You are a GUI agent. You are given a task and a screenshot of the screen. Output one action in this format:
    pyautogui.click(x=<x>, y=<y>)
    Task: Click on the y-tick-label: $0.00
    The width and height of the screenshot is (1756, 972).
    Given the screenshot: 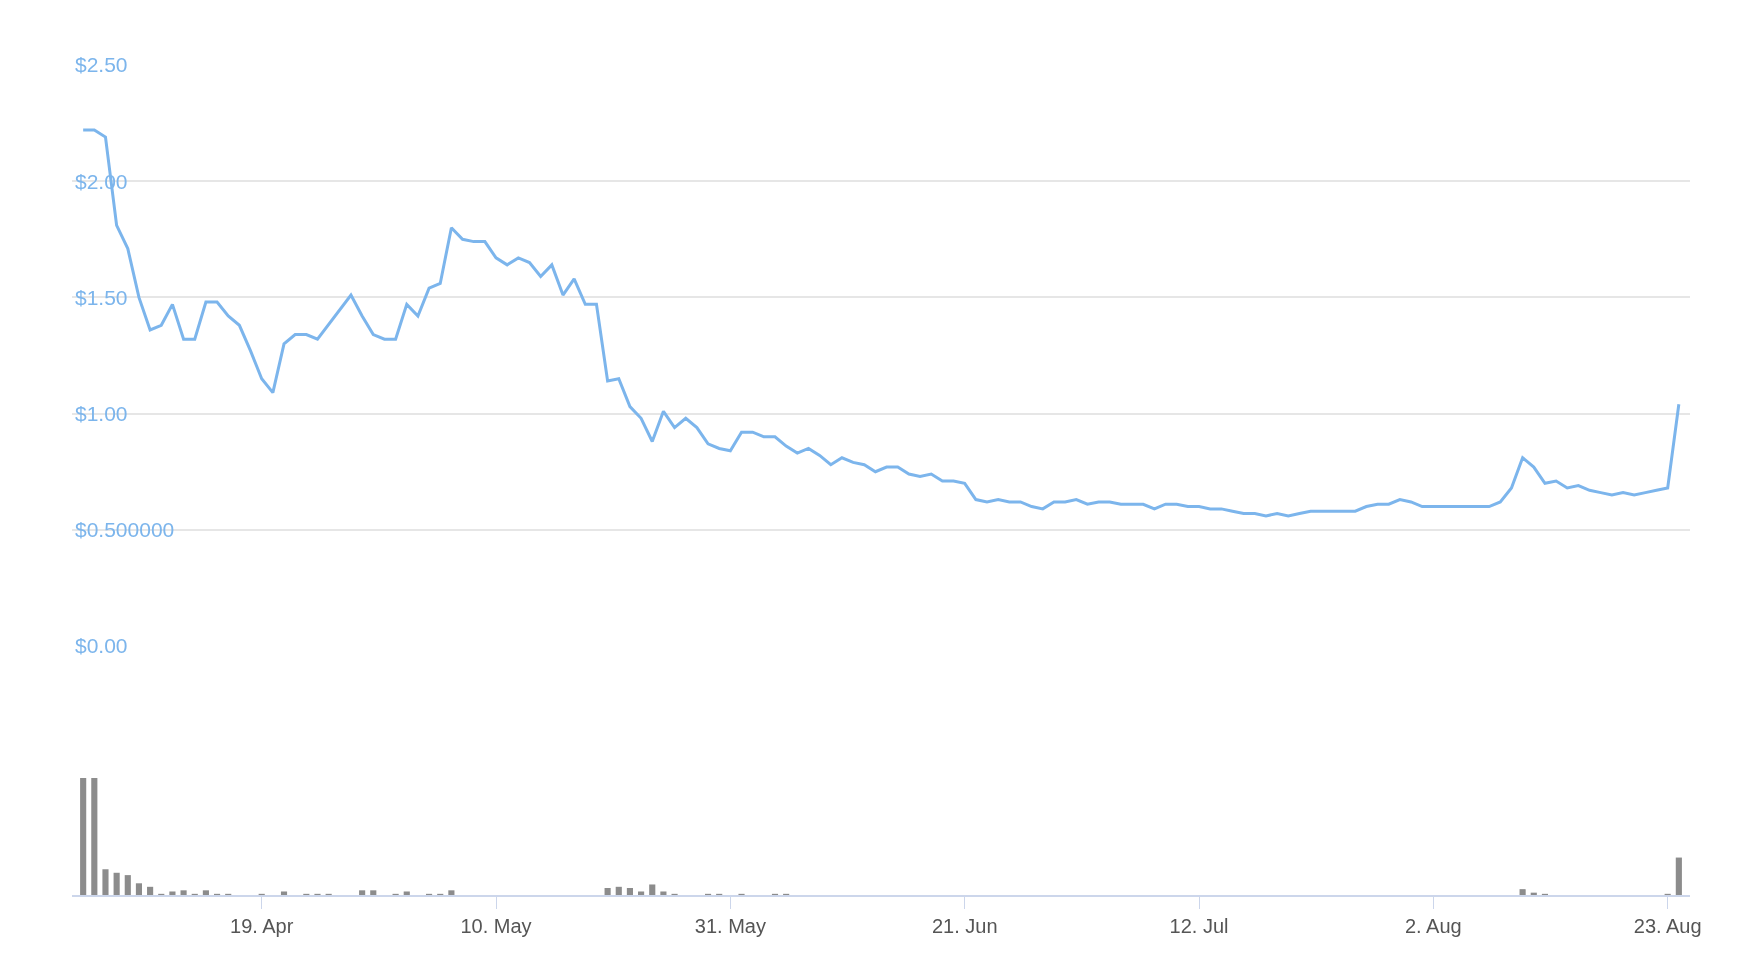 What is the action you would take?
    pyautogui.click(x=101, y=646)
    